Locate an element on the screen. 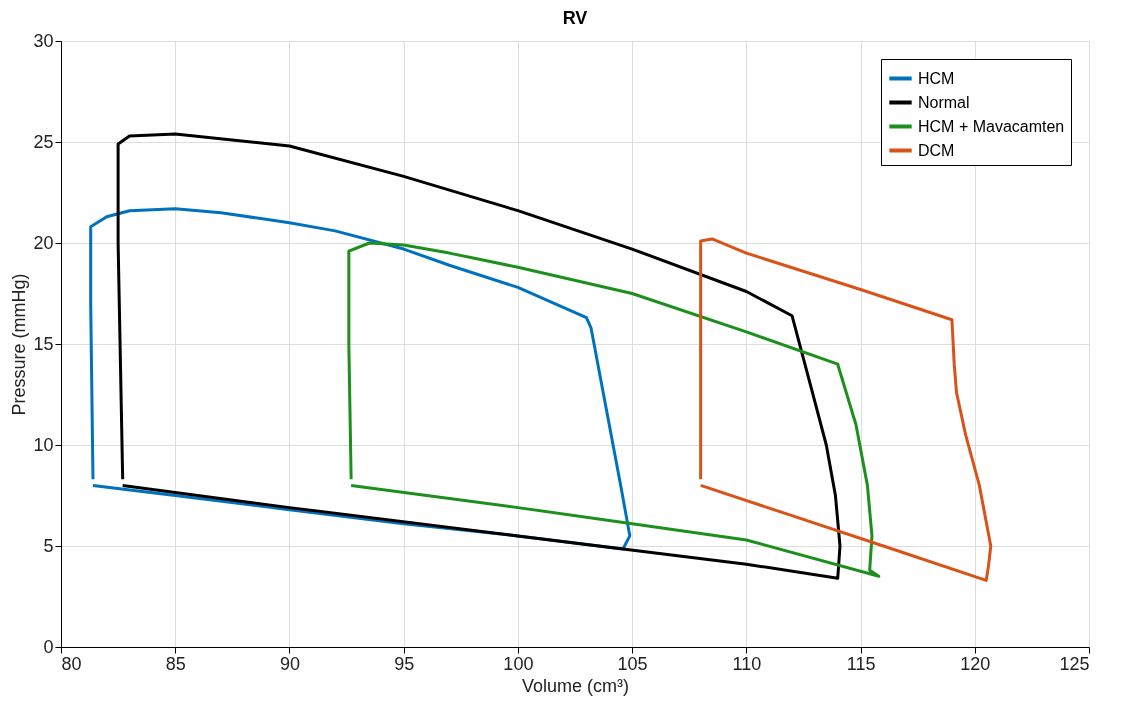 This screenshot has height=727, width=1122. x-tick-label: 100 is located at coordinates (518, 663).